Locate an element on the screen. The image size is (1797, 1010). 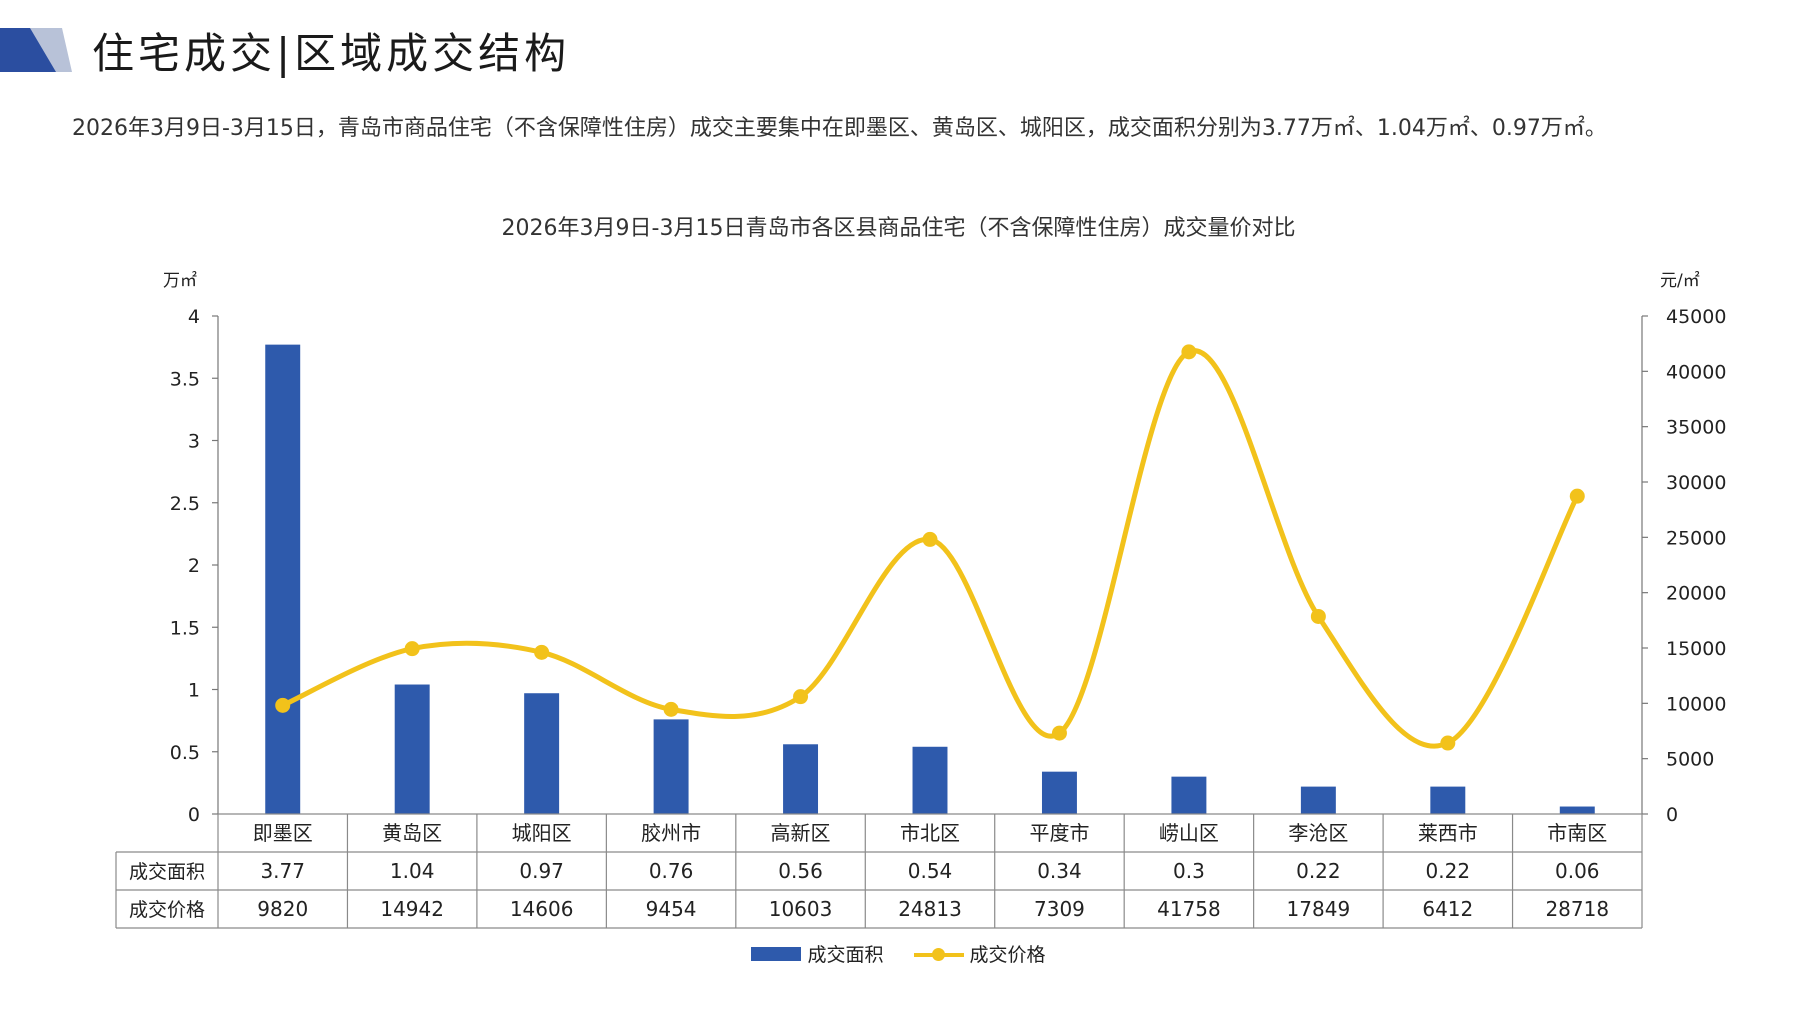
left-tick-label: 2 is located at coordinates (194, 566).